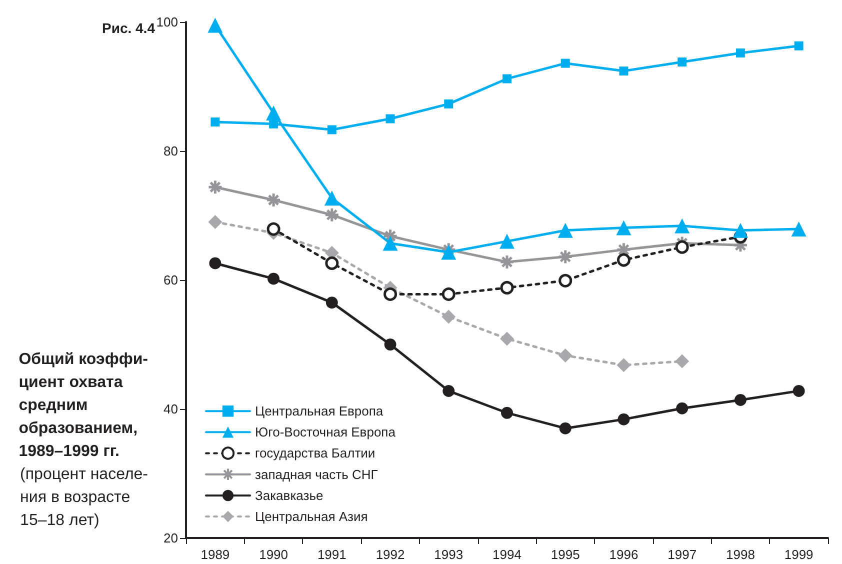 The height and width of the screenshot is (564, 842). Describe the element at coordinates (740, 554) in the screenshot. I see `x-tick-label: 1998` at that location.